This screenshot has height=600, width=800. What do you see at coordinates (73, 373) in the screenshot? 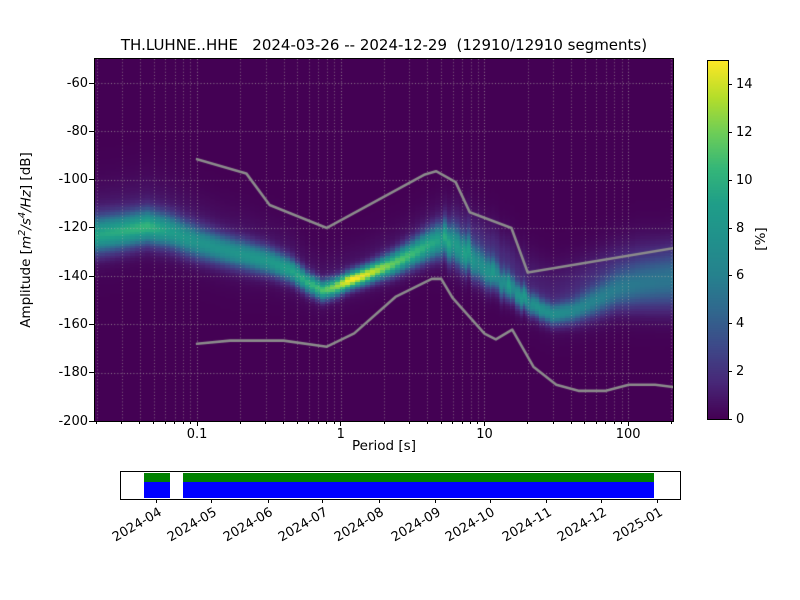
I see `y-tick-label: -180` at bounding box center [73, 373].